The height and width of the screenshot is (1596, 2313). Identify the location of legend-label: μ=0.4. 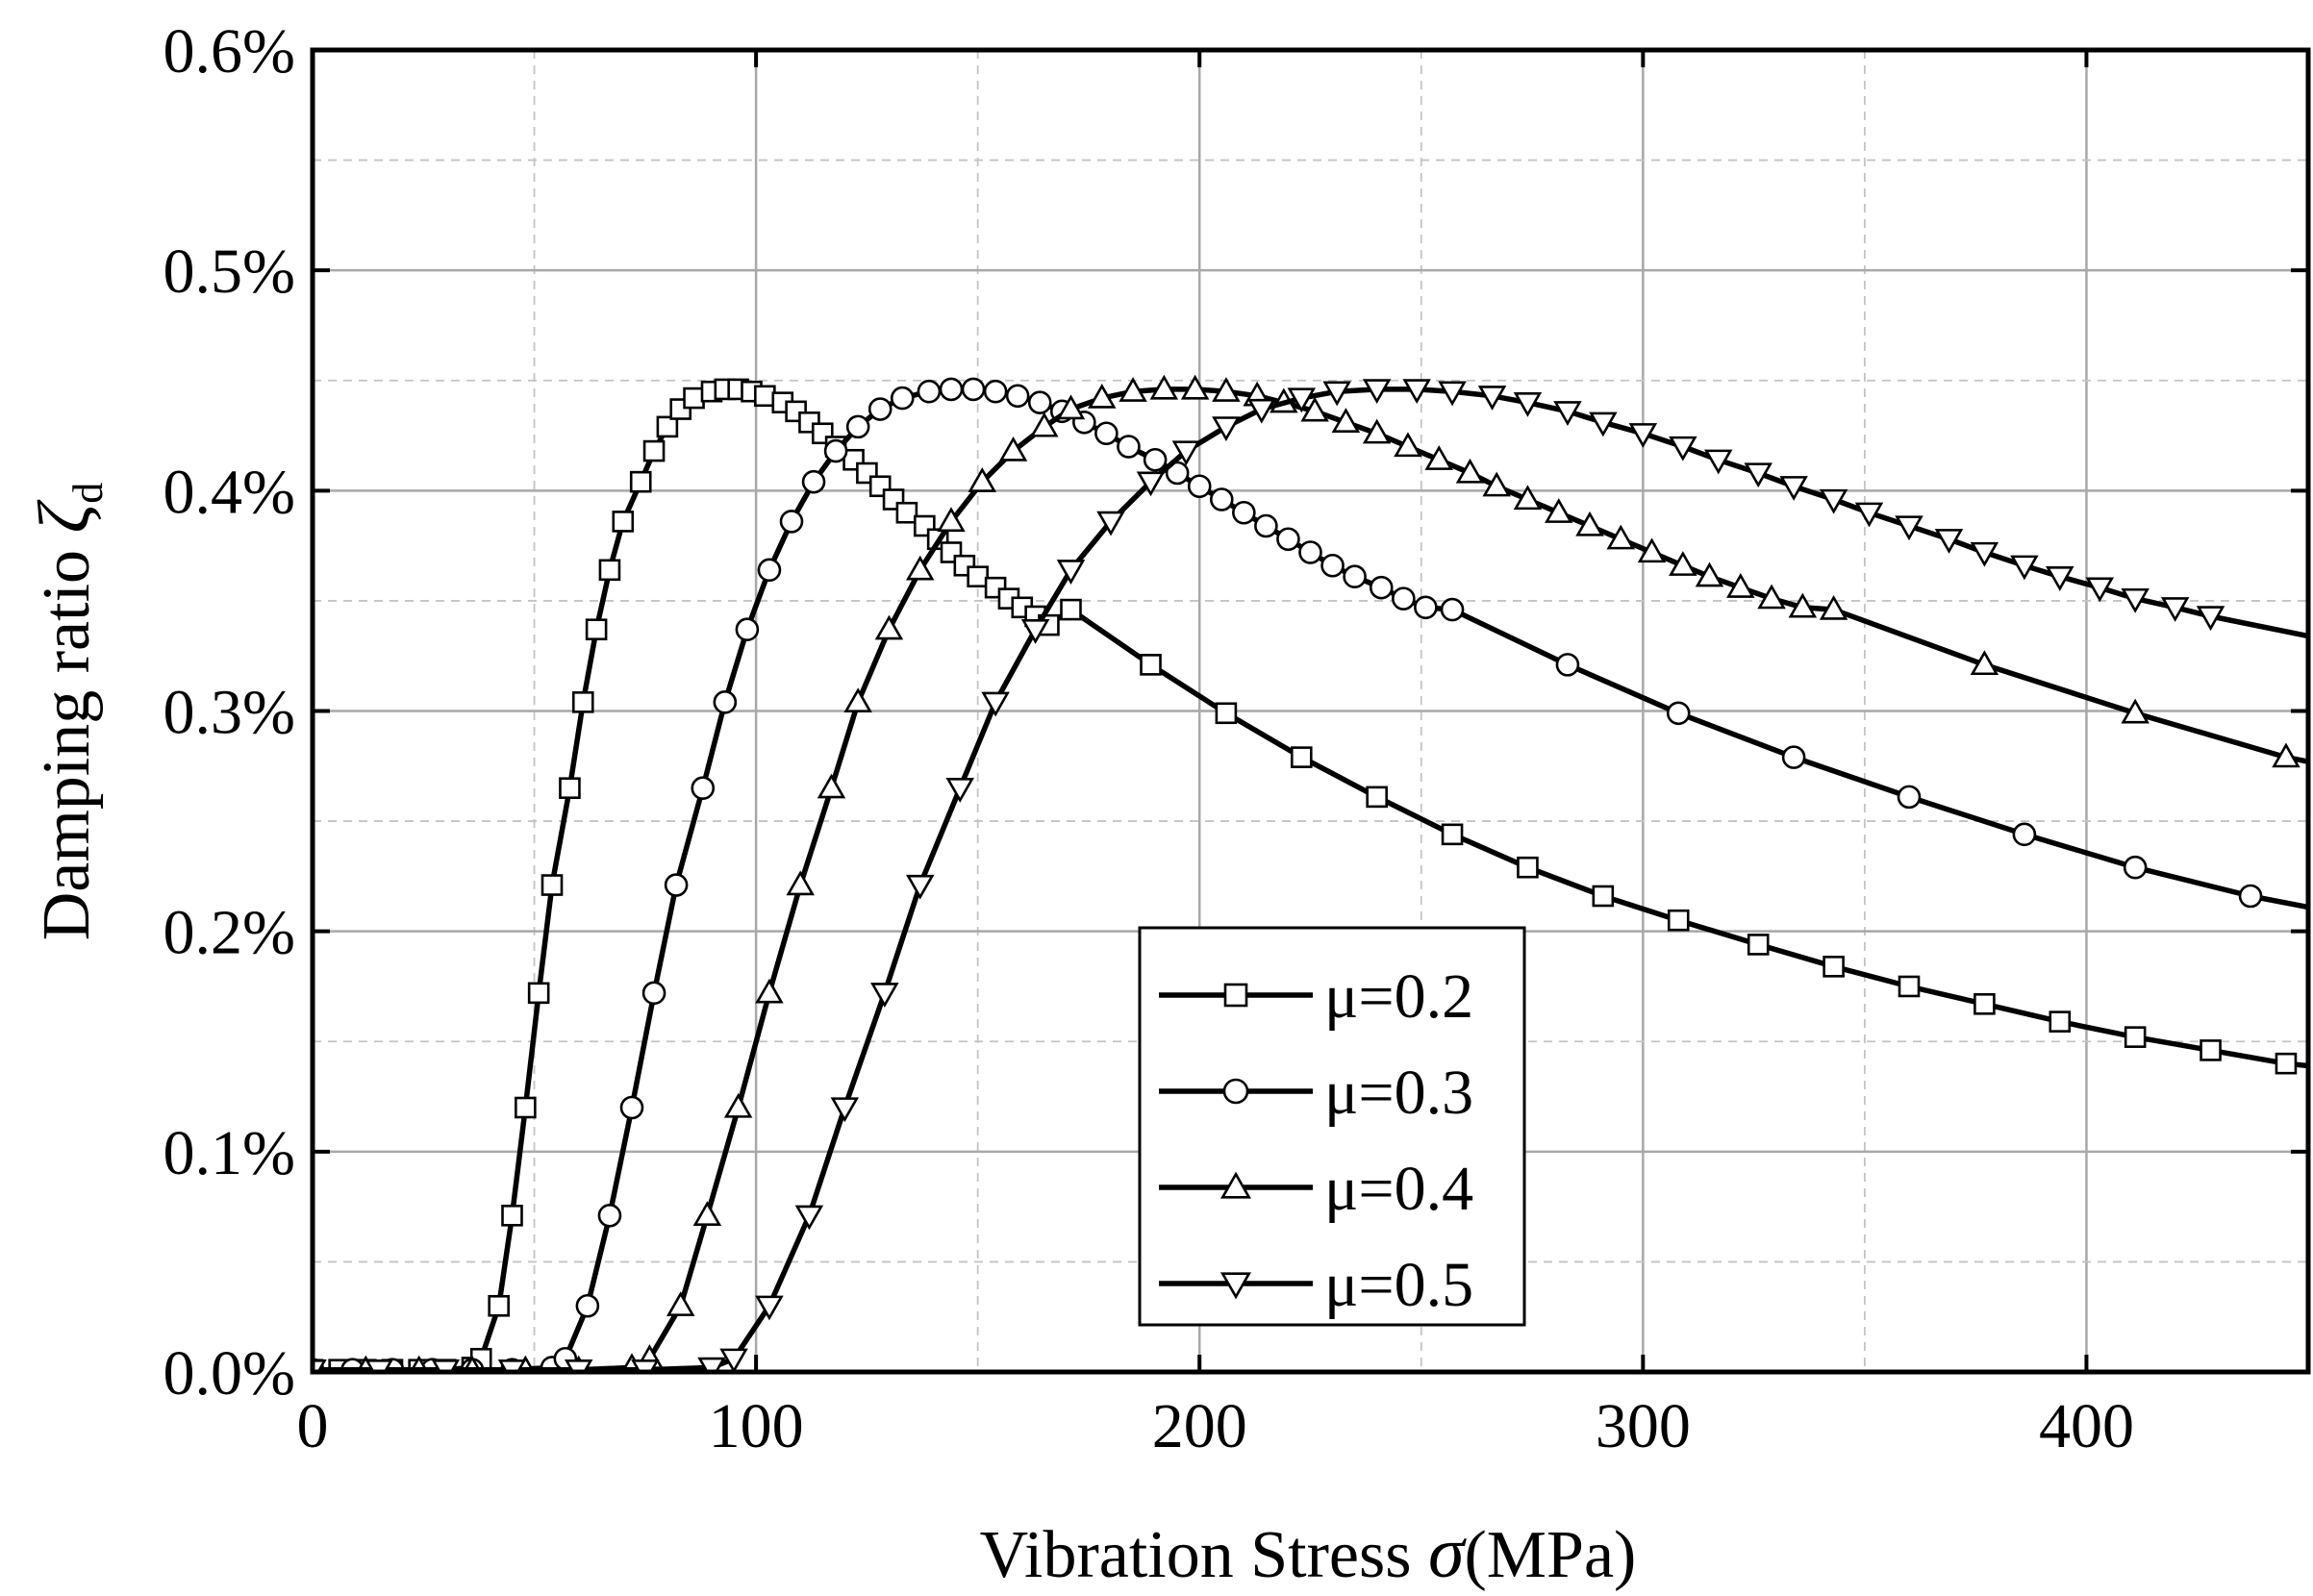
(1399, 1189).